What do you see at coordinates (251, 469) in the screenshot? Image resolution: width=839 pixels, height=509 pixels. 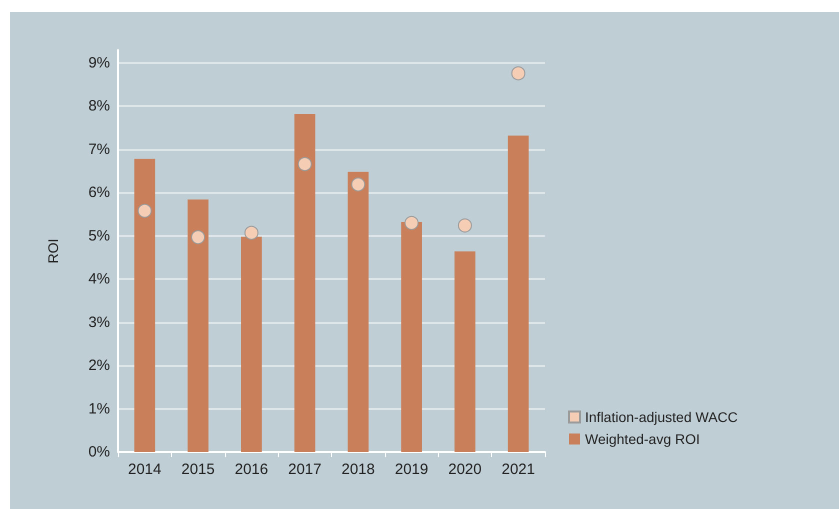 I see `x-tick-label: 2016` at bounding box center [251, 469].